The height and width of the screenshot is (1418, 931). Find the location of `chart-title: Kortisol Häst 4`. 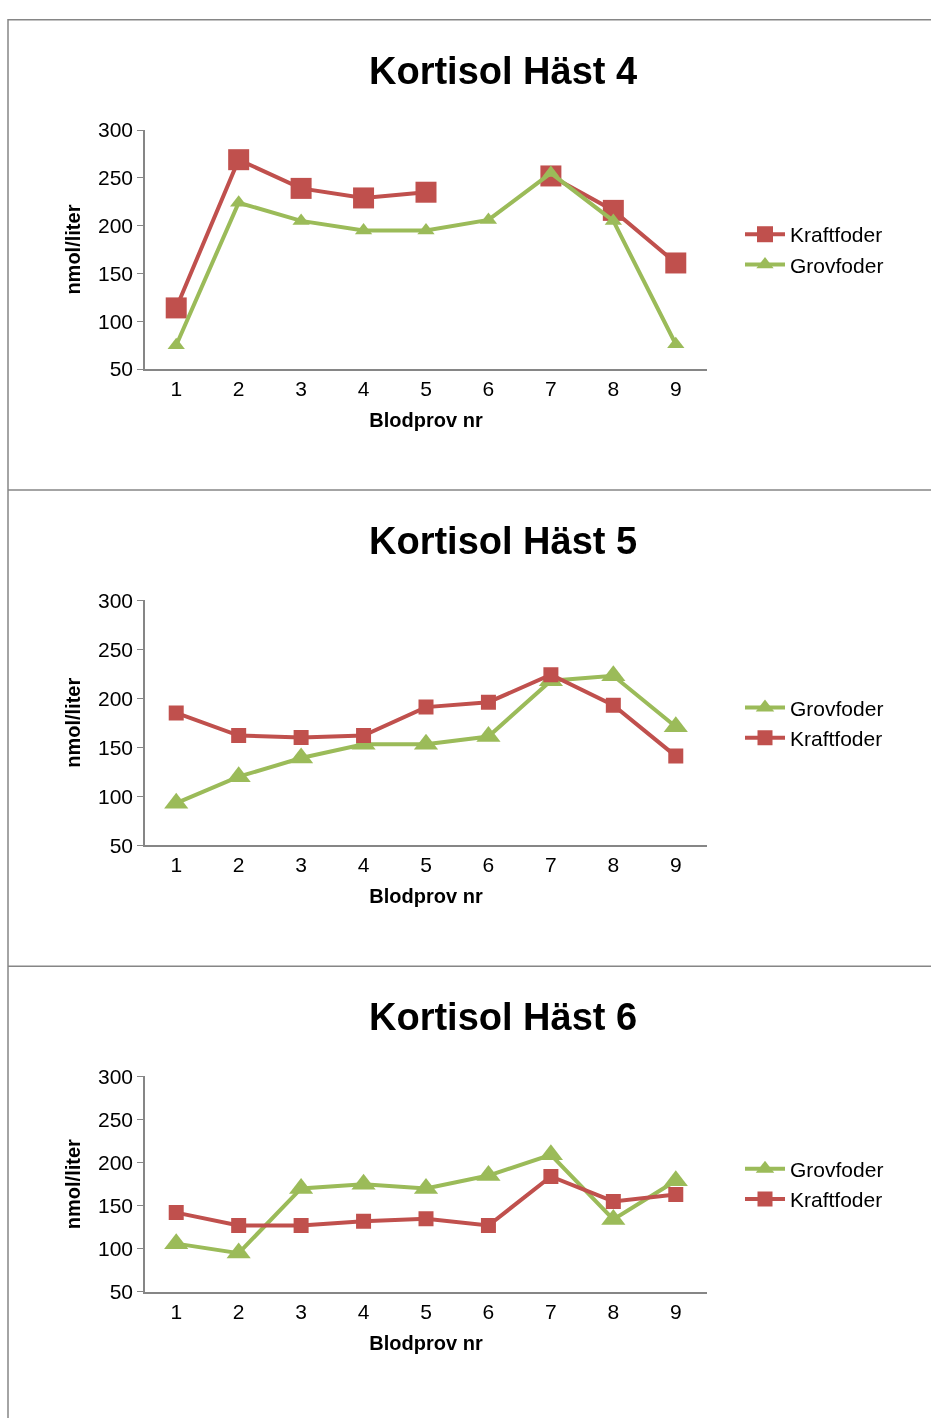

chart-title: Kortisol Häst 4 is located at coordinates (503, 71).